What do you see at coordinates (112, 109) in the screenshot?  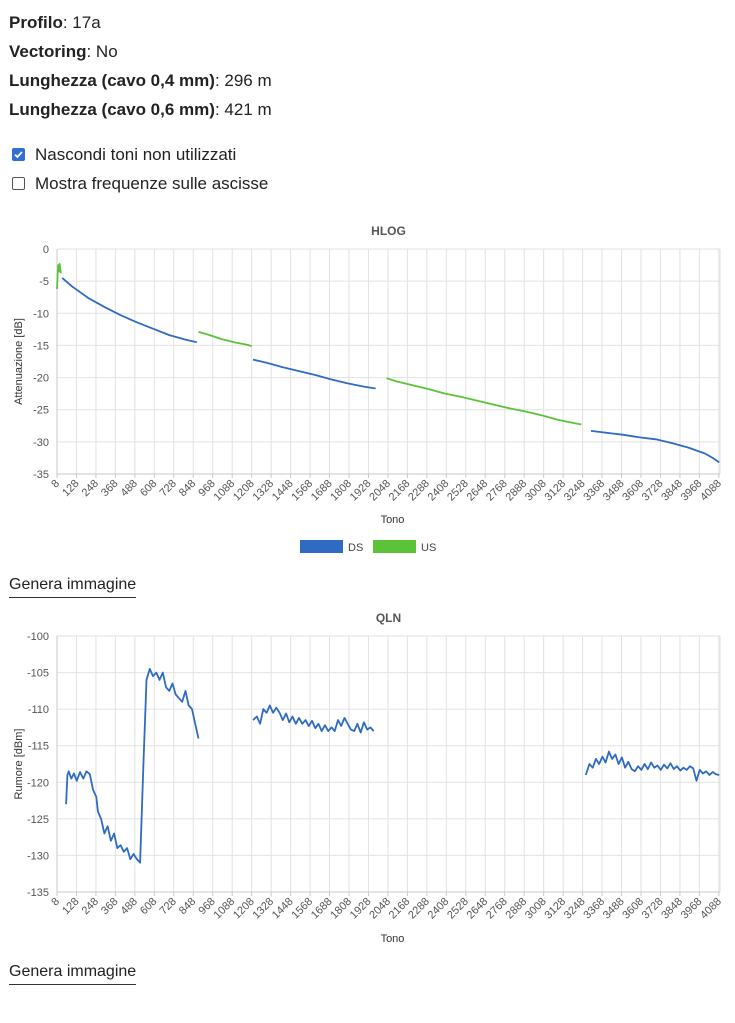 I see `length-06-label: Lunghezza (cavo 0,6 mm)` at bounding box center [112, 109].